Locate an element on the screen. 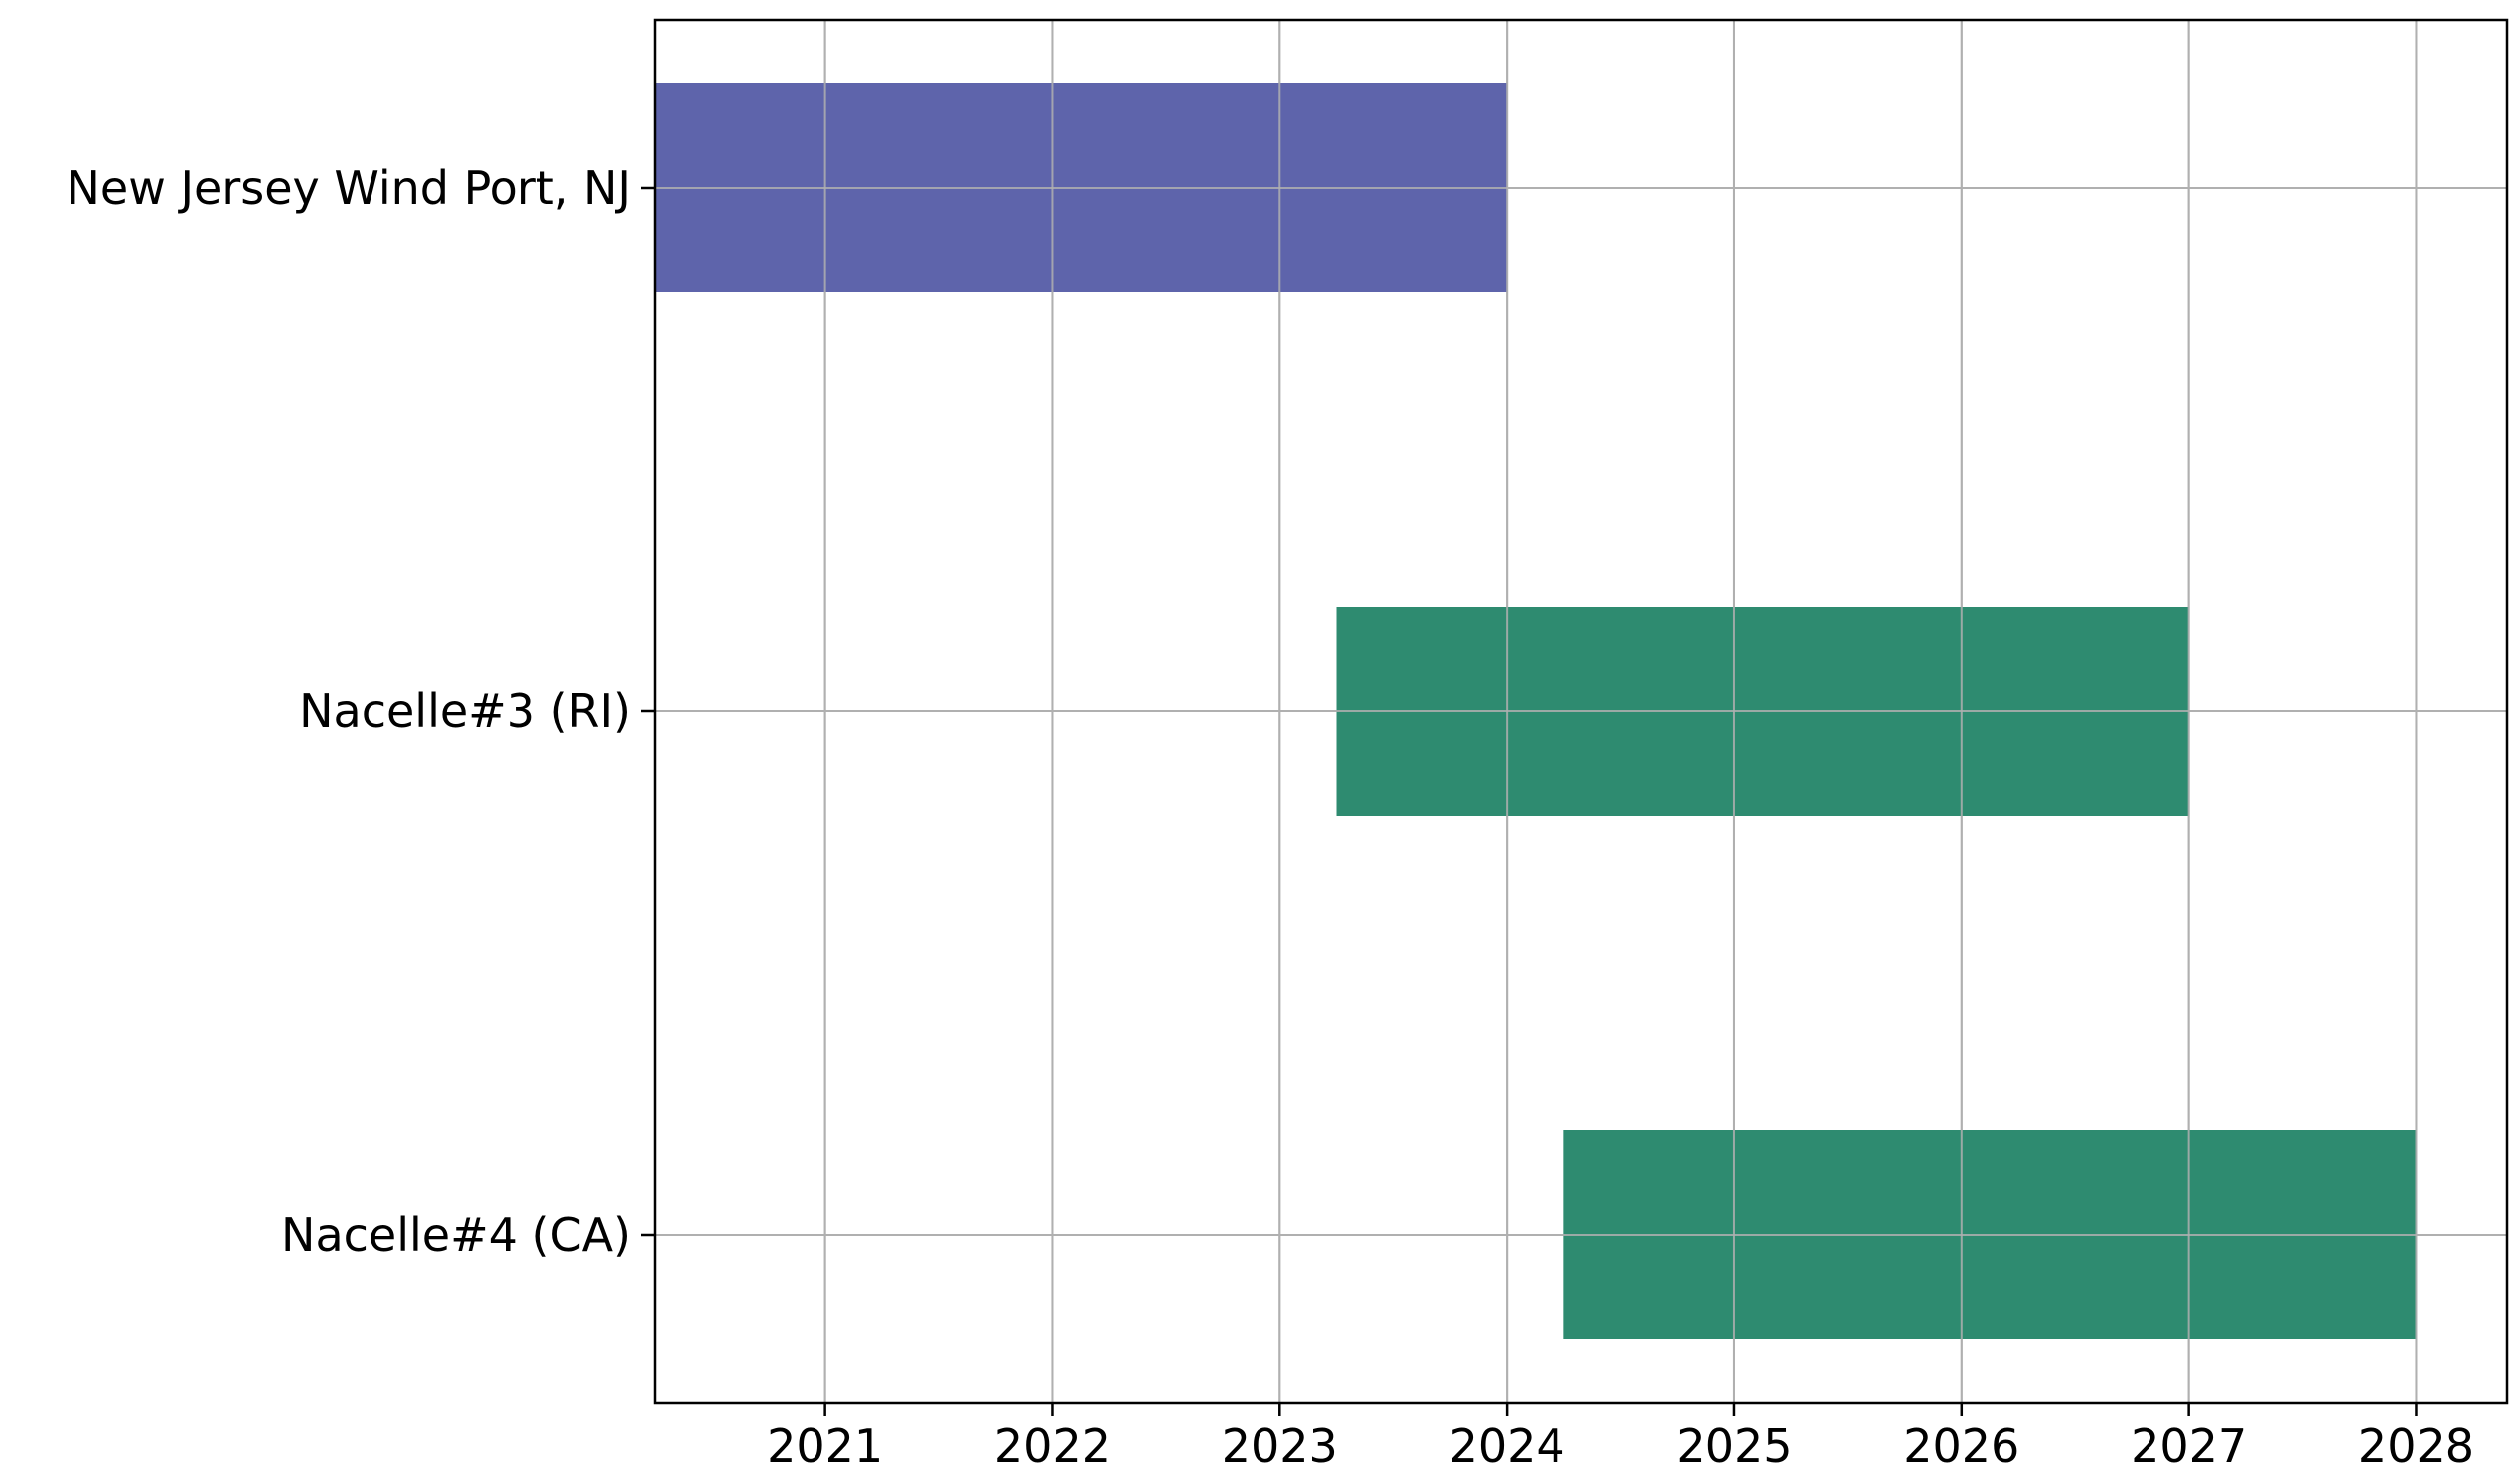 Image resolution: width=2520 pixels, height=1483 pixels. x-tick-label: 2022 is located at coordinates (1052, 1446).